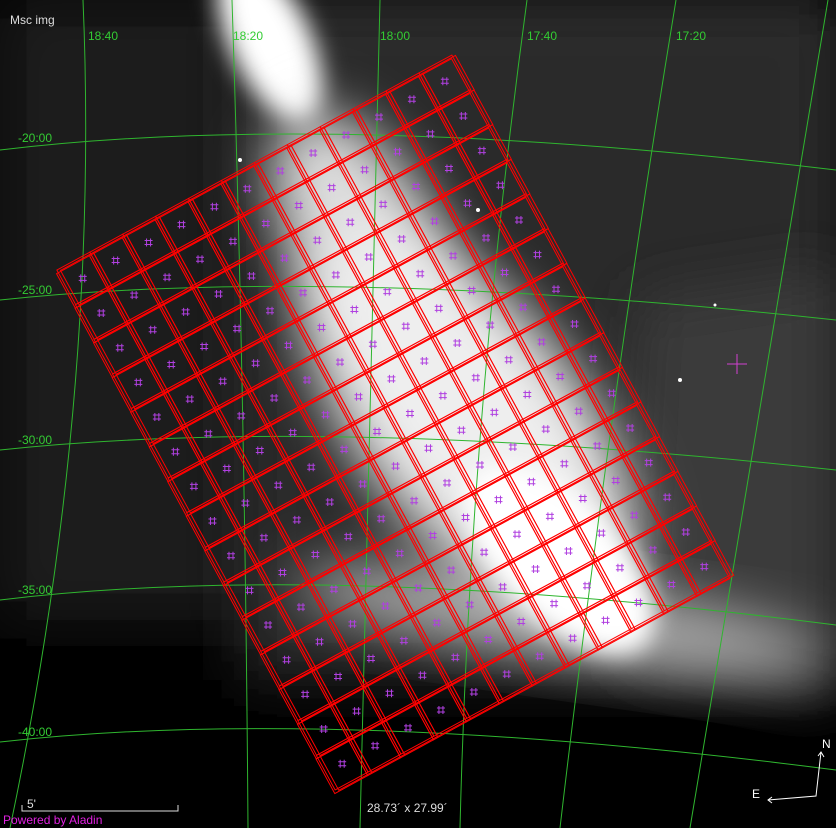 This screenshot has height=833, width=836. What do you see at coordinates (704, 570) in the screenshot?
I see `footprint-tile` at bounding box center [704, 570].